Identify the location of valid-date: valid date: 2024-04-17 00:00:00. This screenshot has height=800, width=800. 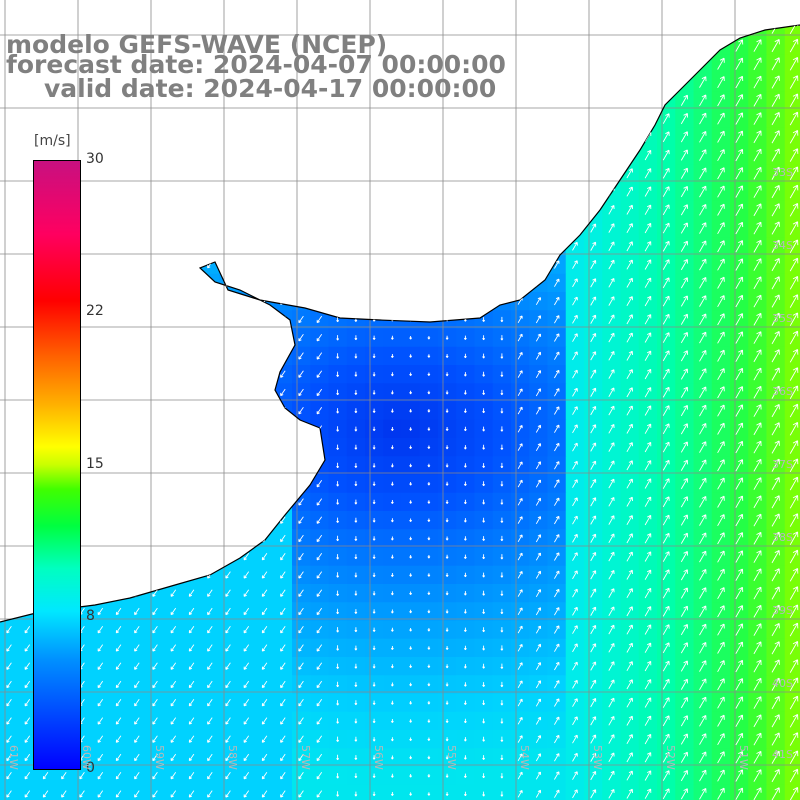
(270, 88).